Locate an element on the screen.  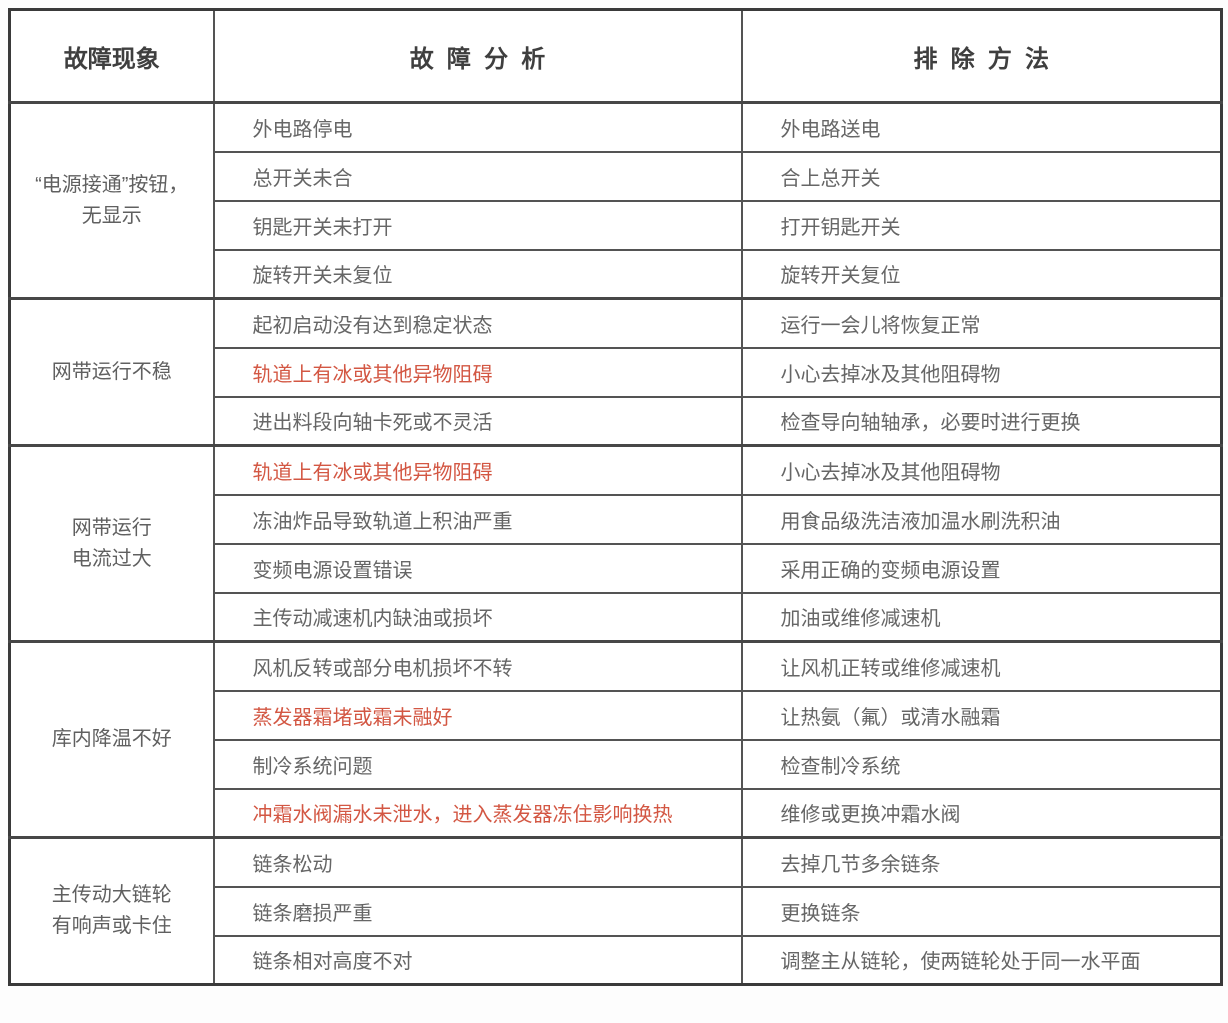
analysis-cell: 钥匙开关未打开 is located at coordinates (477, 225).